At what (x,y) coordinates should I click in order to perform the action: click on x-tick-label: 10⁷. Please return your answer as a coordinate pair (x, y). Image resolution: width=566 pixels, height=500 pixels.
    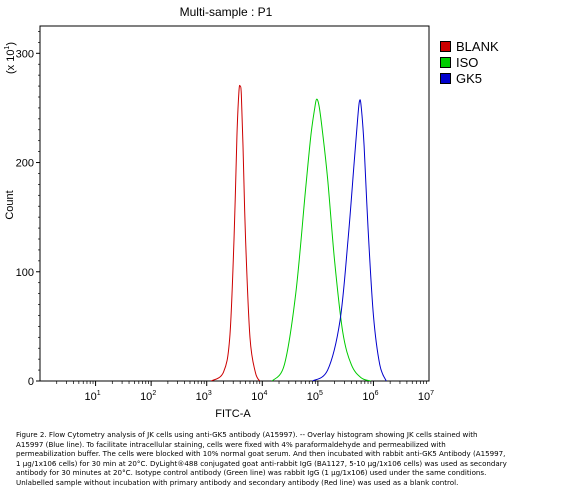
    Looking at the image, I should click on (426, 396).